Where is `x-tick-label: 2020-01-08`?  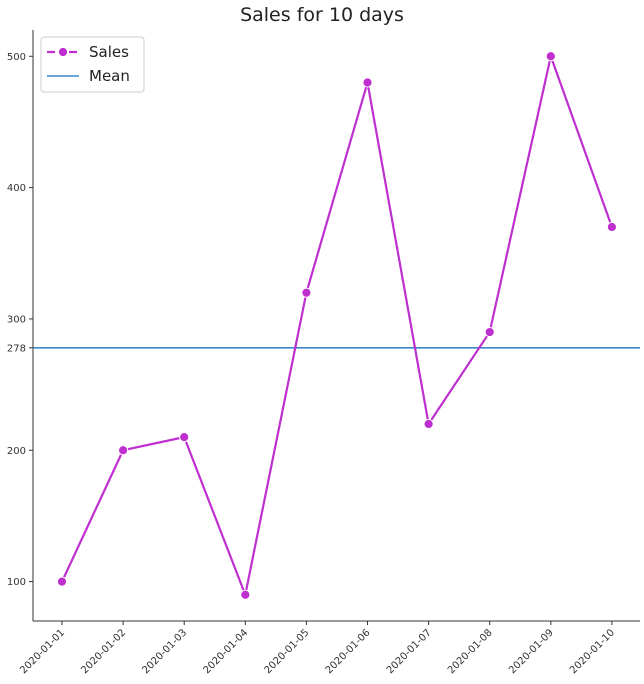 x-tick-label: 2020-01-08 is located at coordinates (470, 651).